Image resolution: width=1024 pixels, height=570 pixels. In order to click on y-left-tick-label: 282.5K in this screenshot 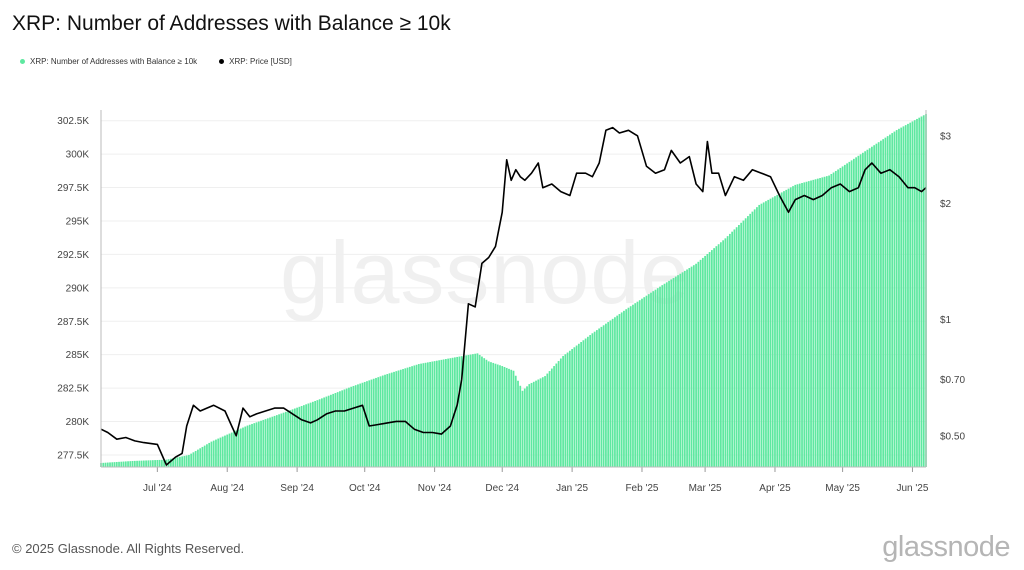, I will do `click(73, 389)`.